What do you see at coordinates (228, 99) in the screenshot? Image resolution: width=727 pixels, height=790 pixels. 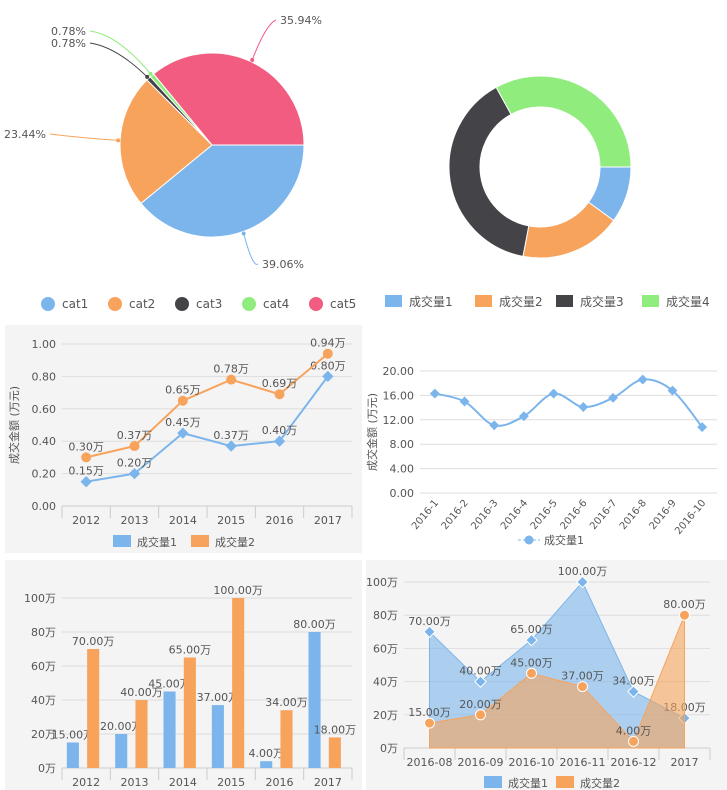 I see `pie-slice-cat5` at bounding box center [228, 99].